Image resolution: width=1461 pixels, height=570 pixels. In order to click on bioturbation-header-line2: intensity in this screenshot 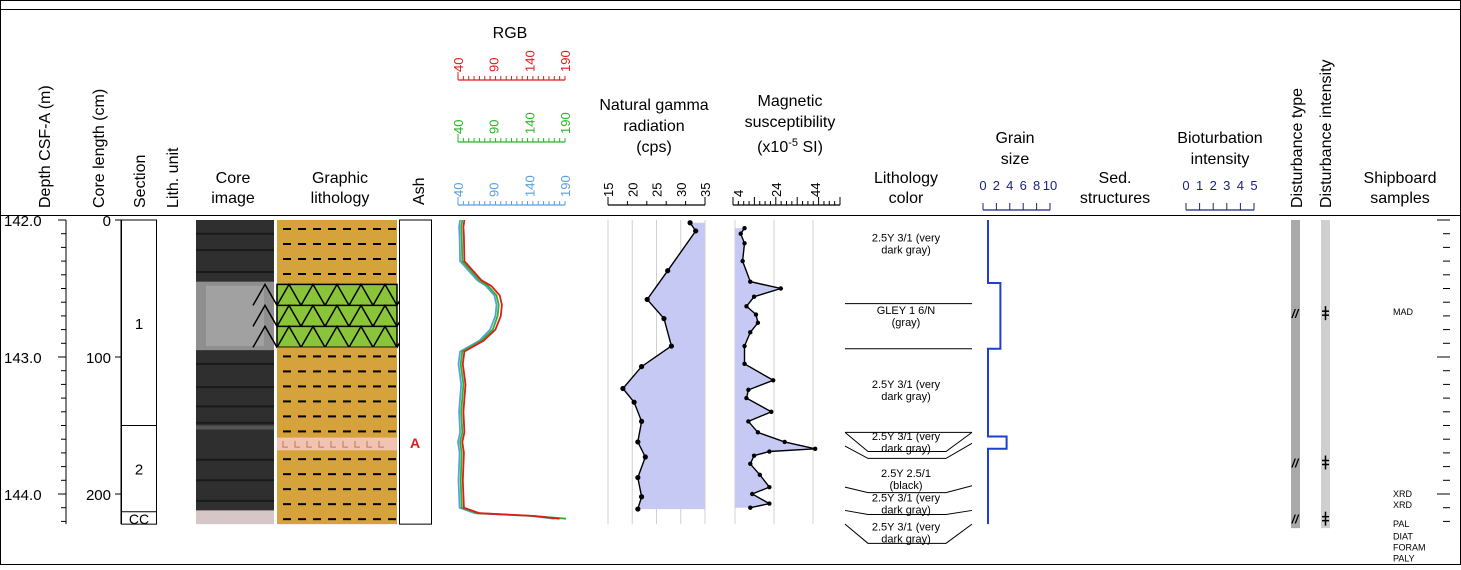, I will do `click(1220, 159)`.